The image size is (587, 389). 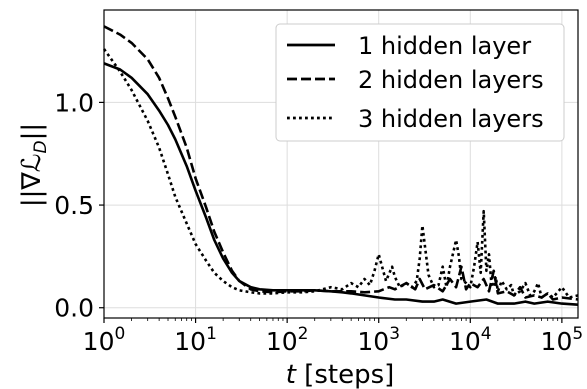 What do you see at coordinates (287, 340) in the screenshot?
I see `x-tick-label: 10²` at bounding box center [287, 340].